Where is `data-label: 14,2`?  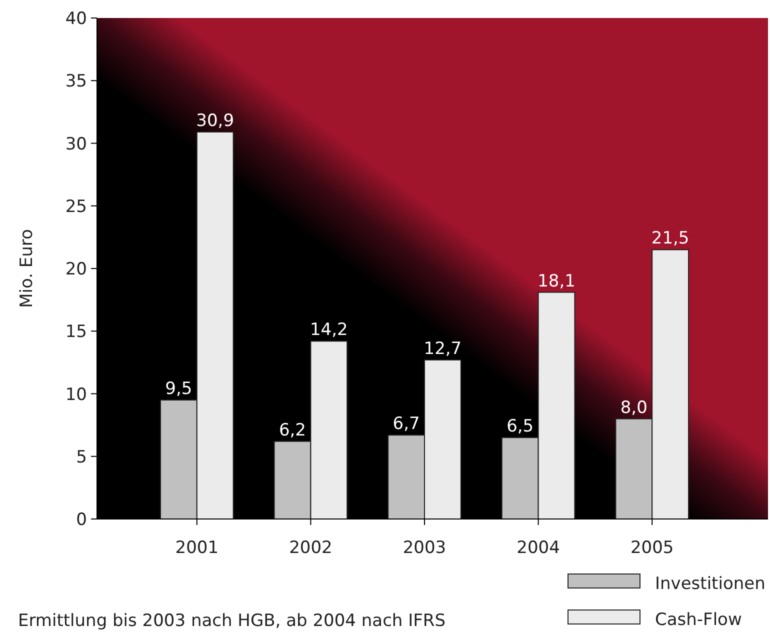
data-label: 14,2 is located at coordinates (329, 330).